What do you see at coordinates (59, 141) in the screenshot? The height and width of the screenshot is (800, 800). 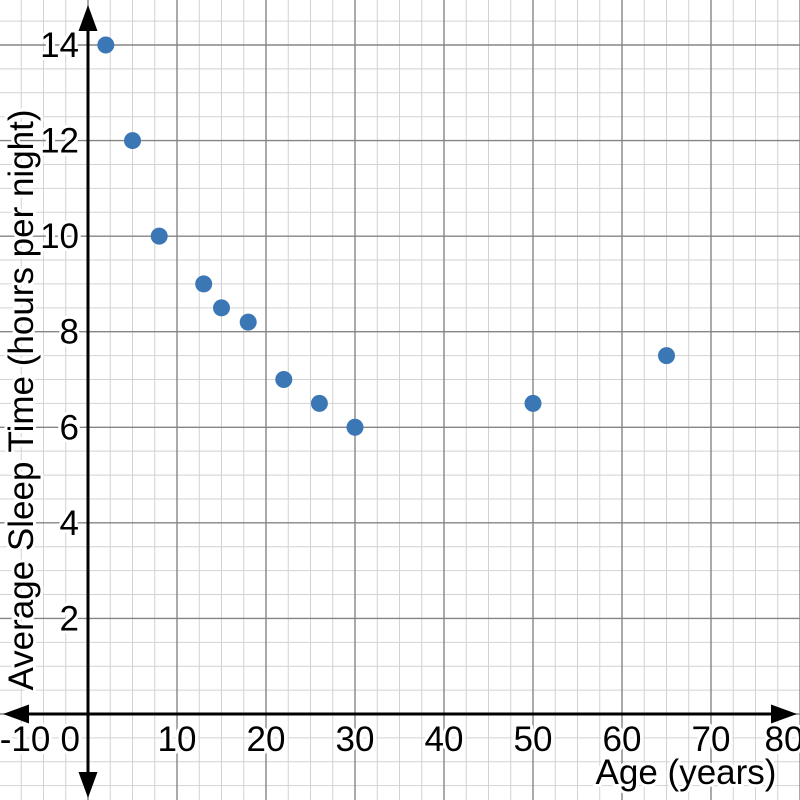 I see `y-tick-label: 12` at bounding box center [59, 141].